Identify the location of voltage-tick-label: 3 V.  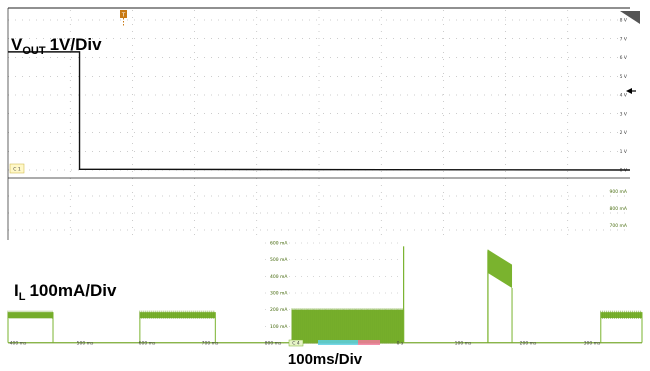
(624, 114).